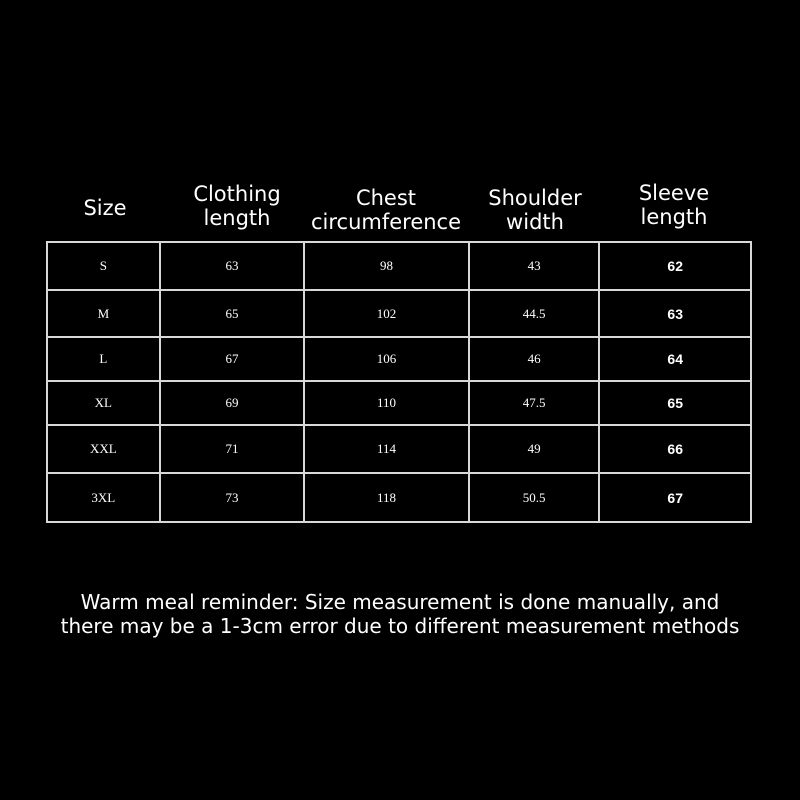 The height and width of the screenshot is (800, 800). I want to click on table-row: M 65 102 44.5 63, so click(399, 313).